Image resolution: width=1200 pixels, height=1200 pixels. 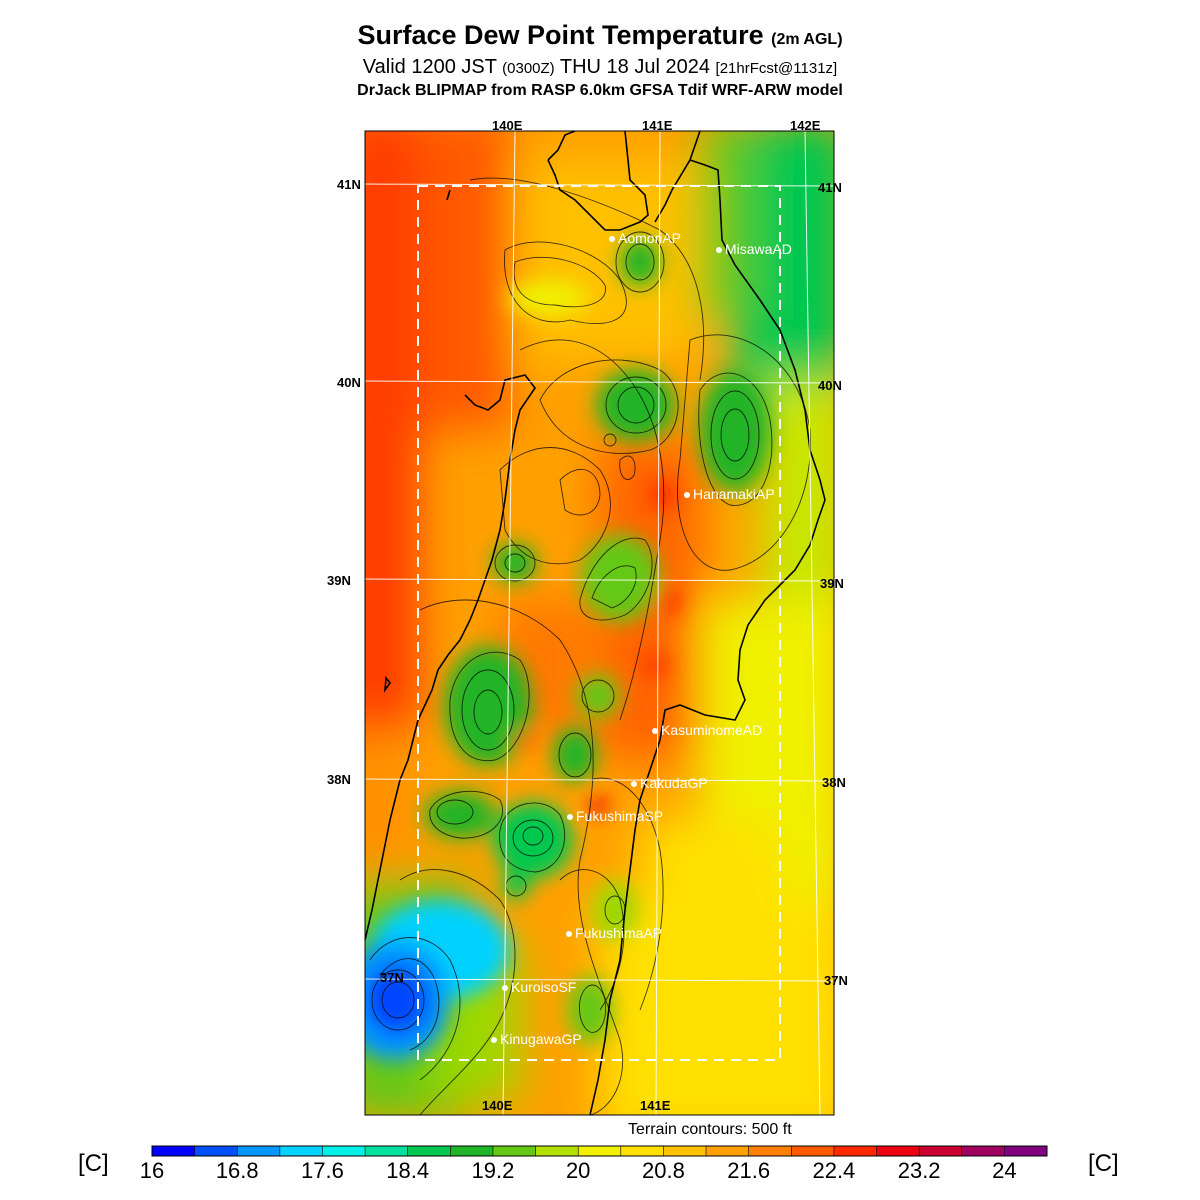 I want to click on lon-label-top-141: 141E, so click(x=657, y=125).